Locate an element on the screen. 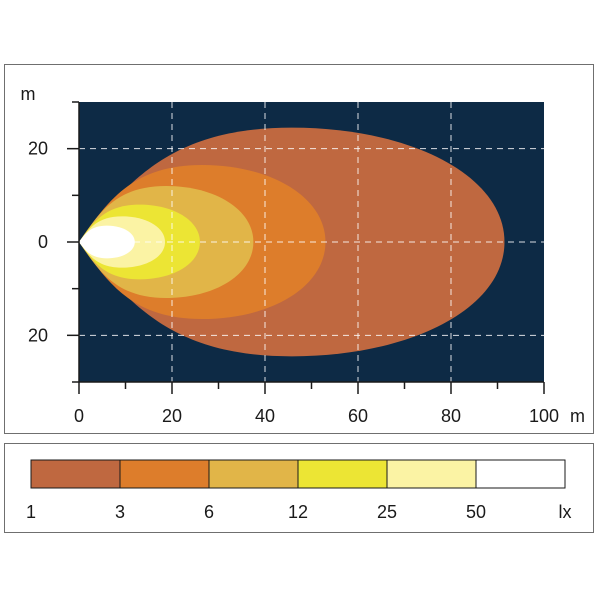 The width and height of the screenshot is (600, 600). legend-label: 3 is located at coordinates (120, 512).